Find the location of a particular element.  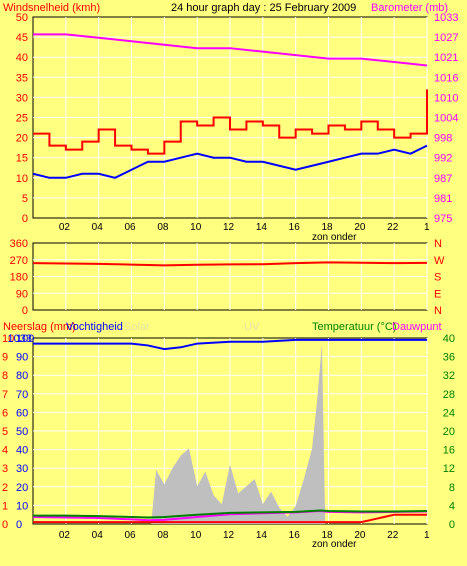

humidity-tick-label: 100 is located at coordinates (25, 339).